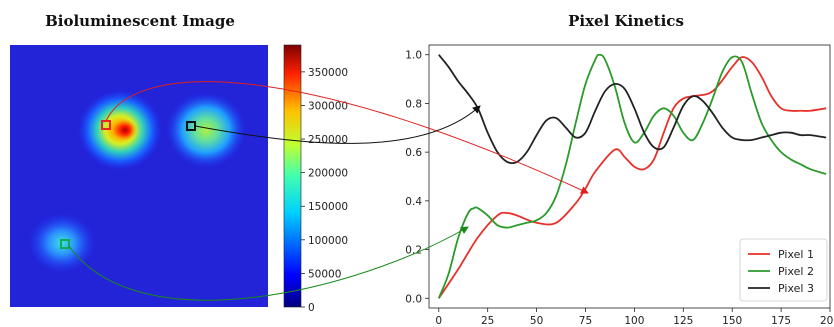 This screenshot has width=834, height=327. Describe the element at coordinates (536, 321) in the screenshot. I see `x-tick-label: 50` at that location.